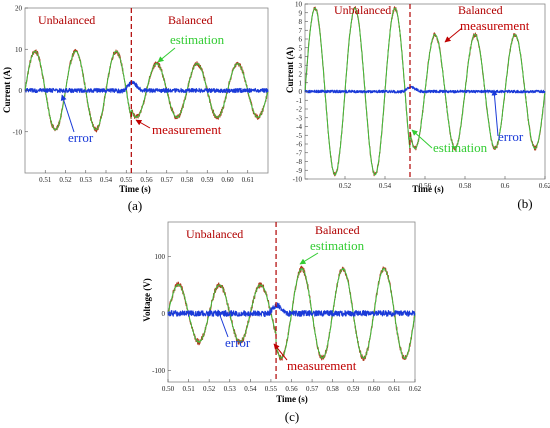  What do you see at coordinates (301, 75) in the screenshot?
I see `y-tick-label: 2` at bounding box center [301, 75].